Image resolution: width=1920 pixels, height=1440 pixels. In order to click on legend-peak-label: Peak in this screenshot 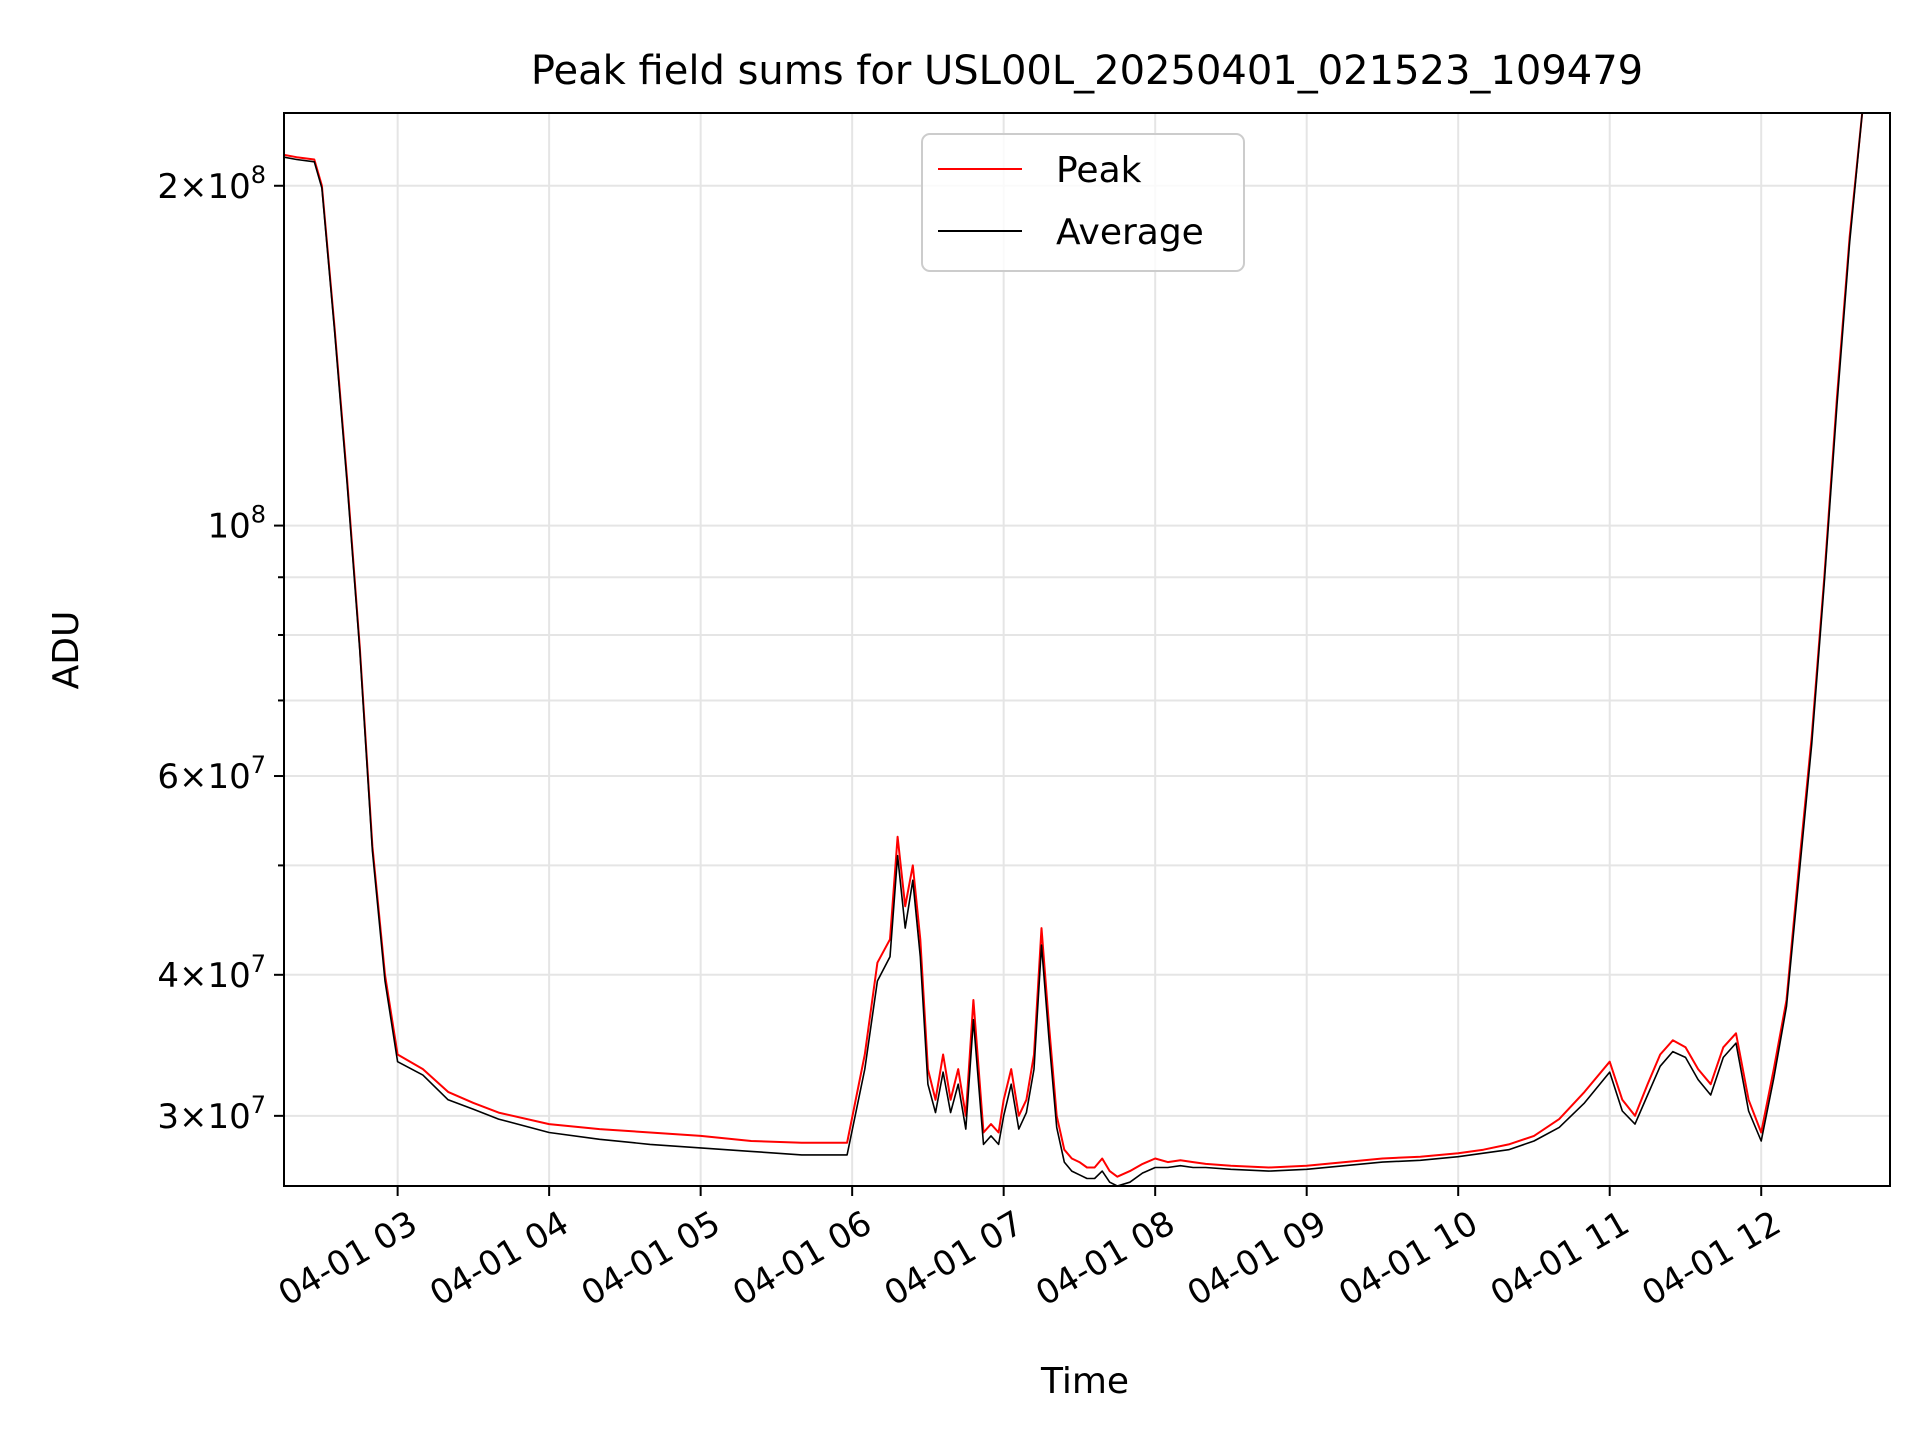, I will do `click(1099, 170)`.